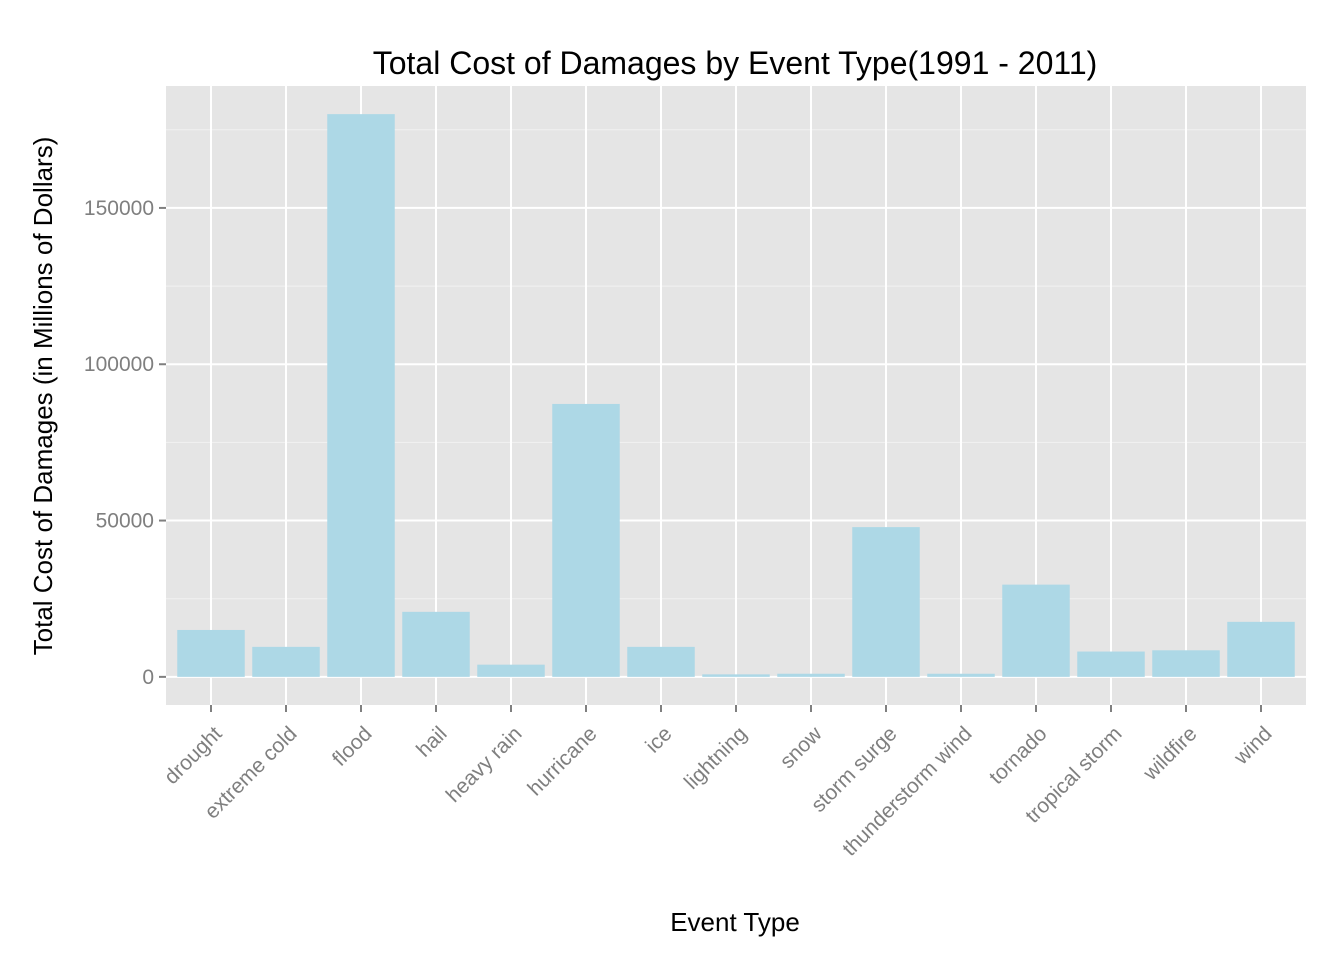 The image size is (1344, 960). Describe the element at coordinates (1186, 663) in the screenshot. I see `bar-wildfire` at that location.